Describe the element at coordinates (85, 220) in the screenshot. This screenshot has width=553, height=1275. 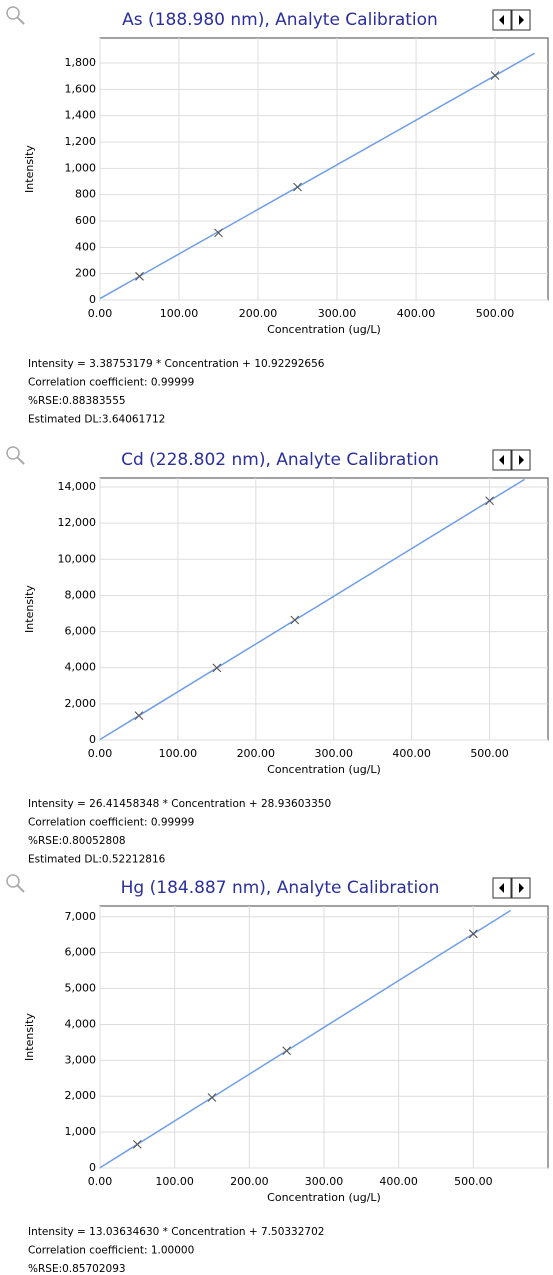
I see `y-tick-label: 600` at that location.